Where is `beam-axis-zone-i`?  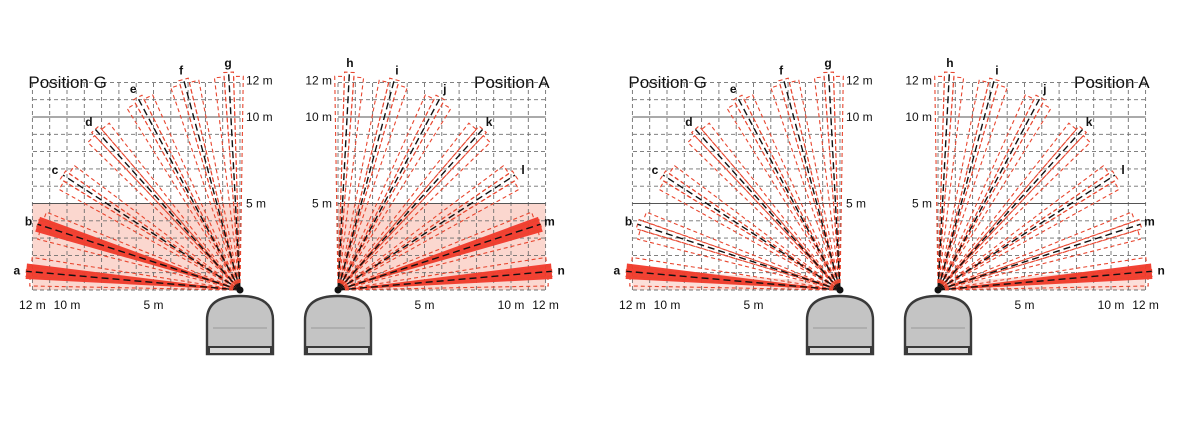
beam-axis-zone-i is located at coordinates (966, 185).